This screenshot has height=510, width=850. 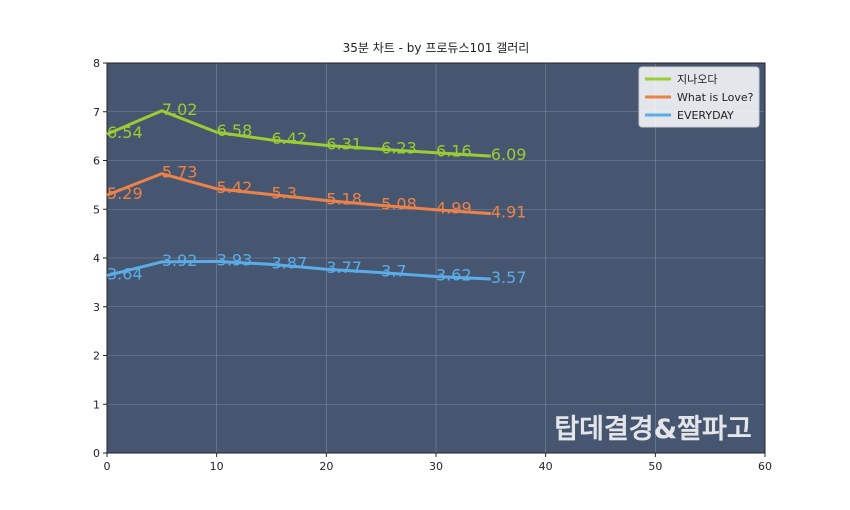 What do you see at coordinates (290, 262) in the screenshot?
I see `data-label: 3.87` at bounding box center [290, 262].